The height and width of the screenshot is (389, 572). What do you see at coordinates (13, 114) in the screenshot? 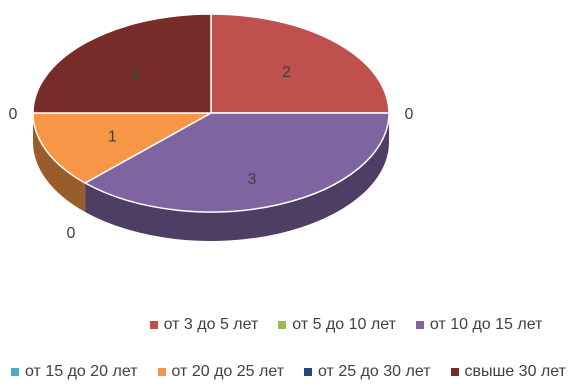
I see `data-label-6: 0` at bounding box center [13, 114].